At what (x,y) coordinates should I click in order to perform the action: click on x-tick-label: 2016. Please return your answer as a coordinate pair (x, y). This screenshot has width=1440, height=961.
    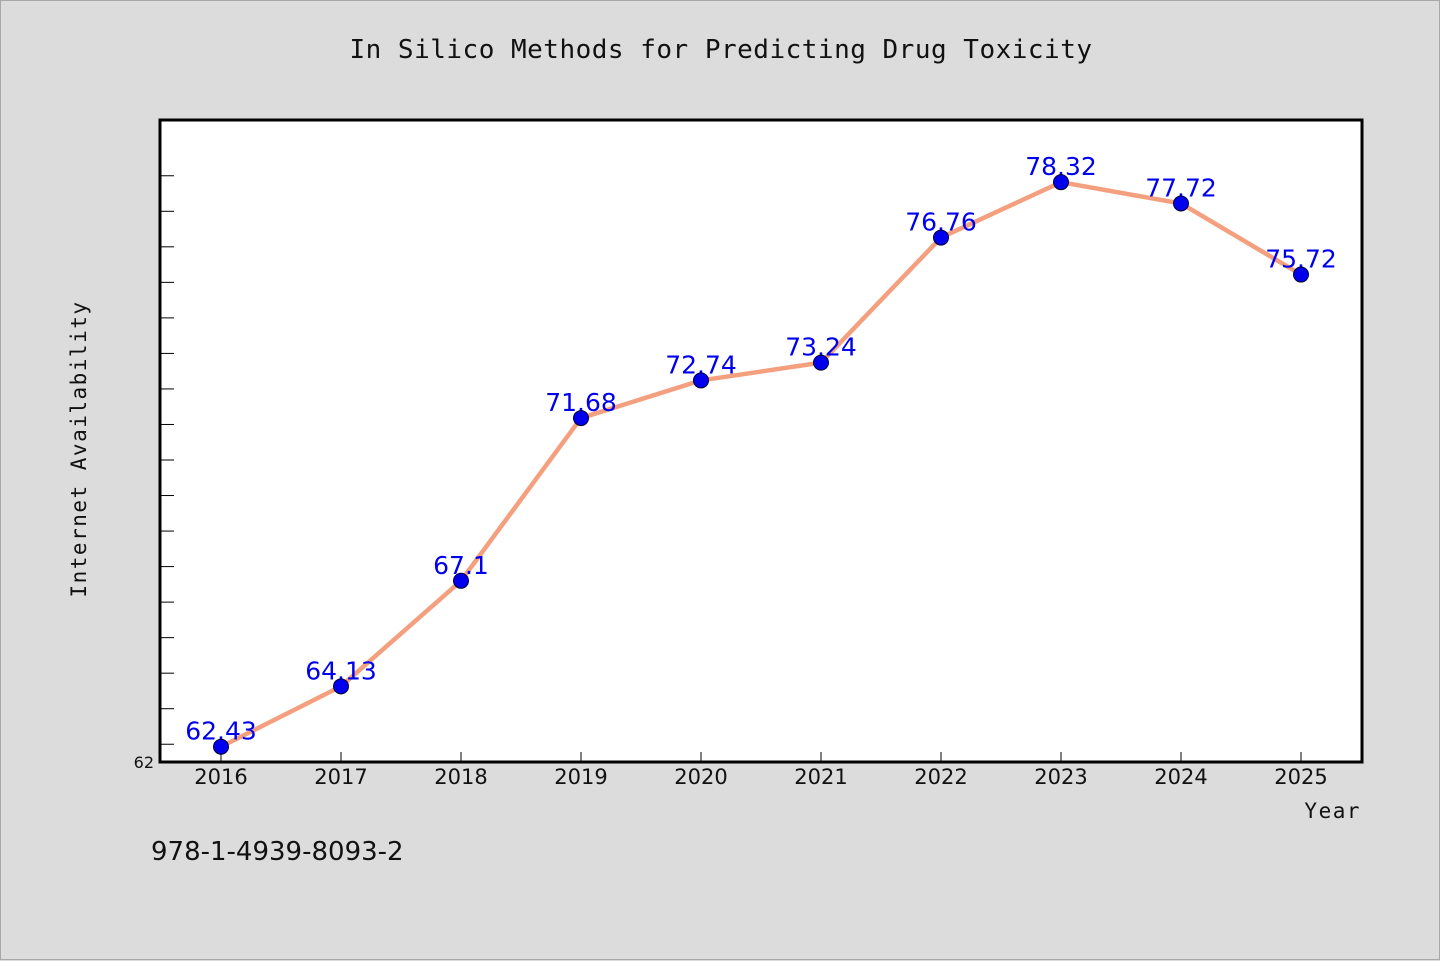
    Looking at the image, I should click on (220, 777).